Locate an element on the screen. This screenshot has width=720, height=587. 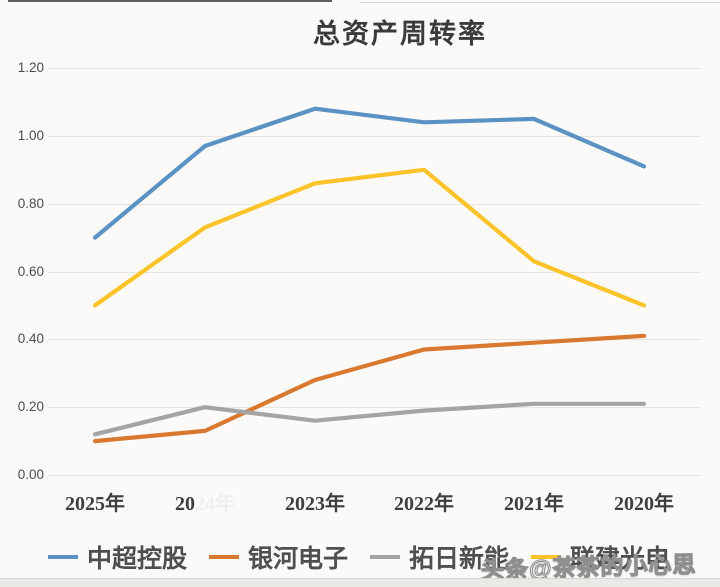
x-tick-label: 2025年 is located at coordinates (95, 504).